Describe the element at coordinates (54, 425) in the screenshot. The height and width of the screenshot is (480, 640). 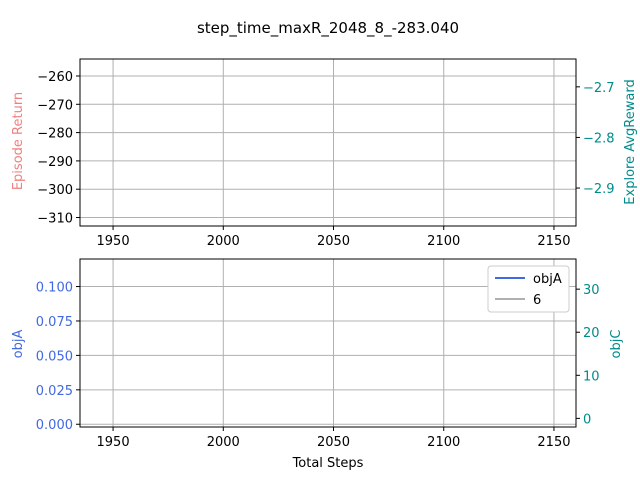
I see `bottom-left-ytick-label: 0.000` at that location.